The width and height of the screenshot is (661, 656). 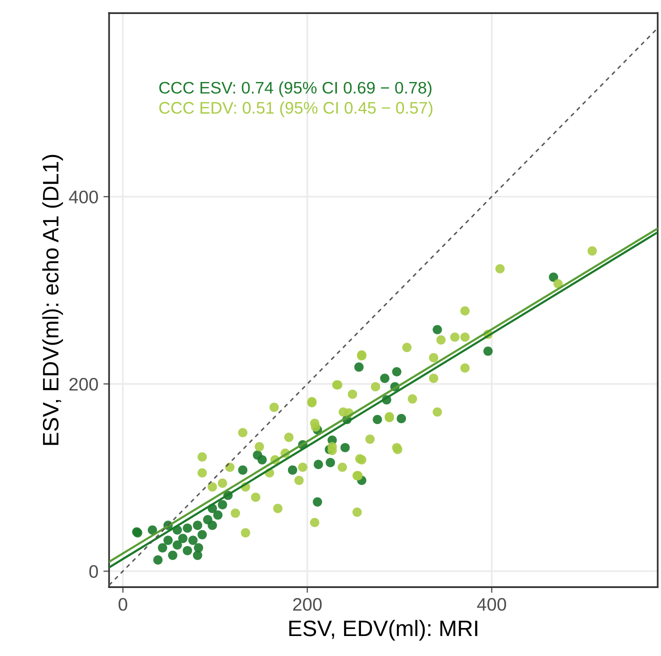 I want to click on annotation: CCC ESV: 0.74 (95% CI 0.69 − 0.78), so click(x=295, y=89).